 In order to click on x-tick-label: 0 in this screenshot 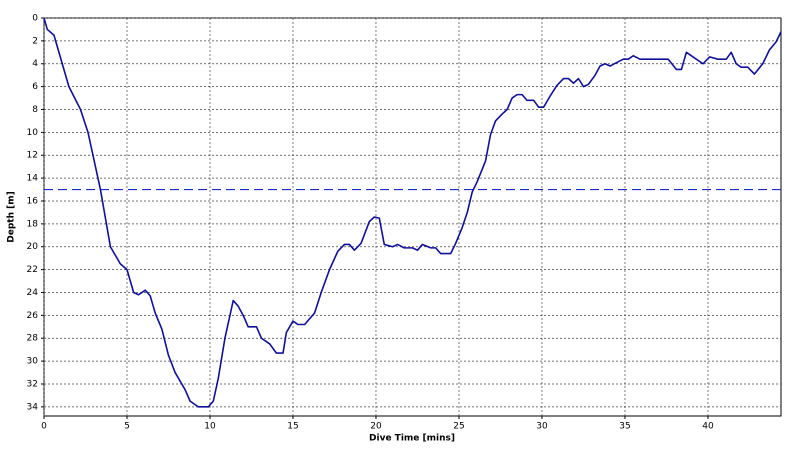, I will do `click(44, 427)`.